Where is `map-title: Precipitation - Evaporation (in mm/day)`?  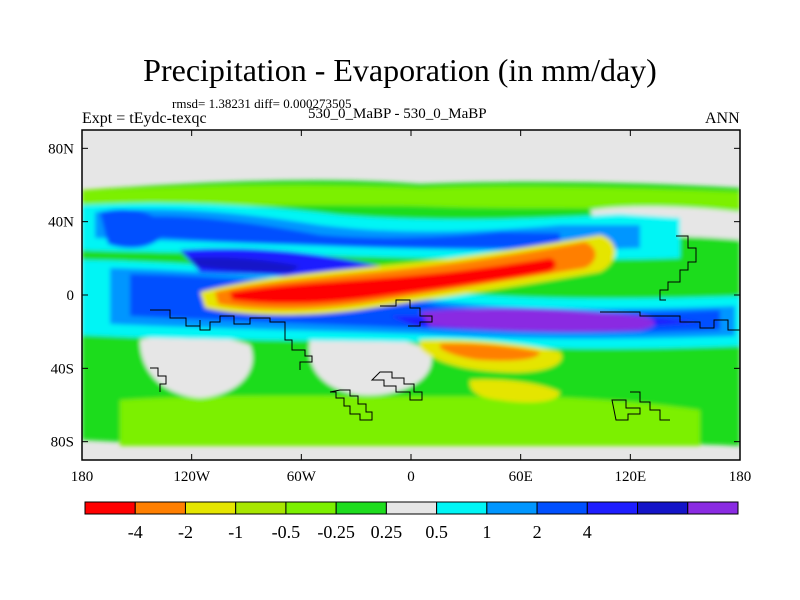 map-title: Precipitation - Evaporation (in mm/day) is located at coordinates (400, 70).